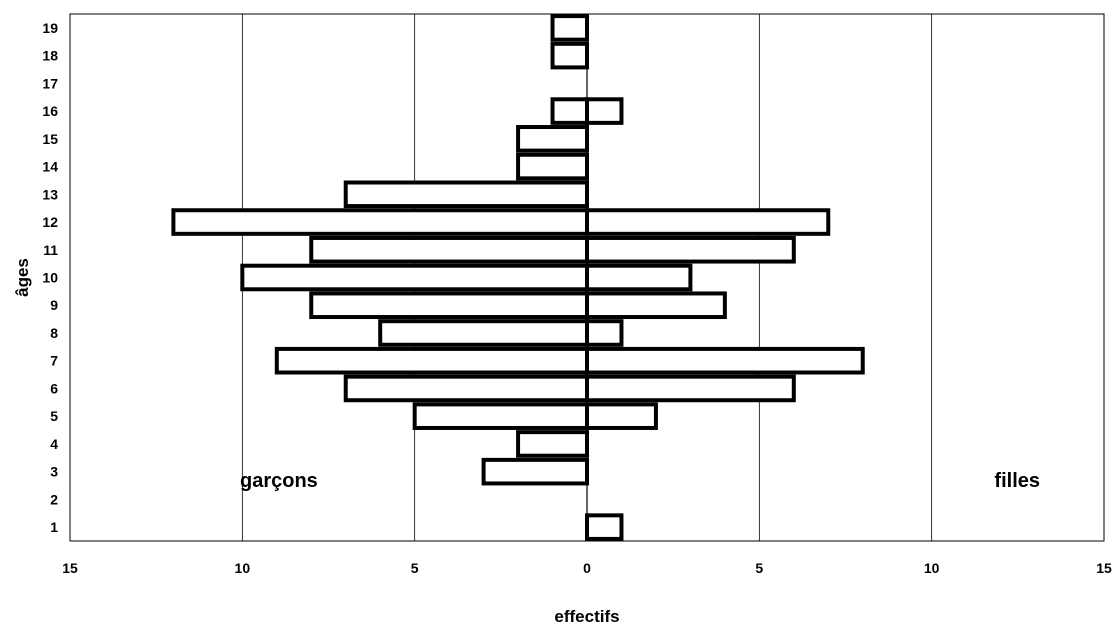 The image size is (1113, 626). Describe the element at coordinates (50, 194) in the screenshot. I see `y-tick-label: 13` at that location.